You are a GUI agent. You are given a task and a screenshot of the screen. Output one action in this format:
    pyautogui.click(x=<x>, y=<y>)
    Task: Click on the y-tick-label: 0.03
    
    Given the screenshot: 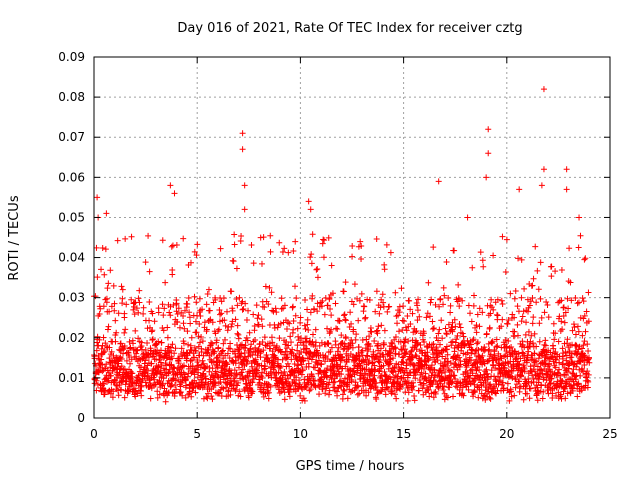 What is the action you would take?
    pyautogui.click(x=71, y=298)
    